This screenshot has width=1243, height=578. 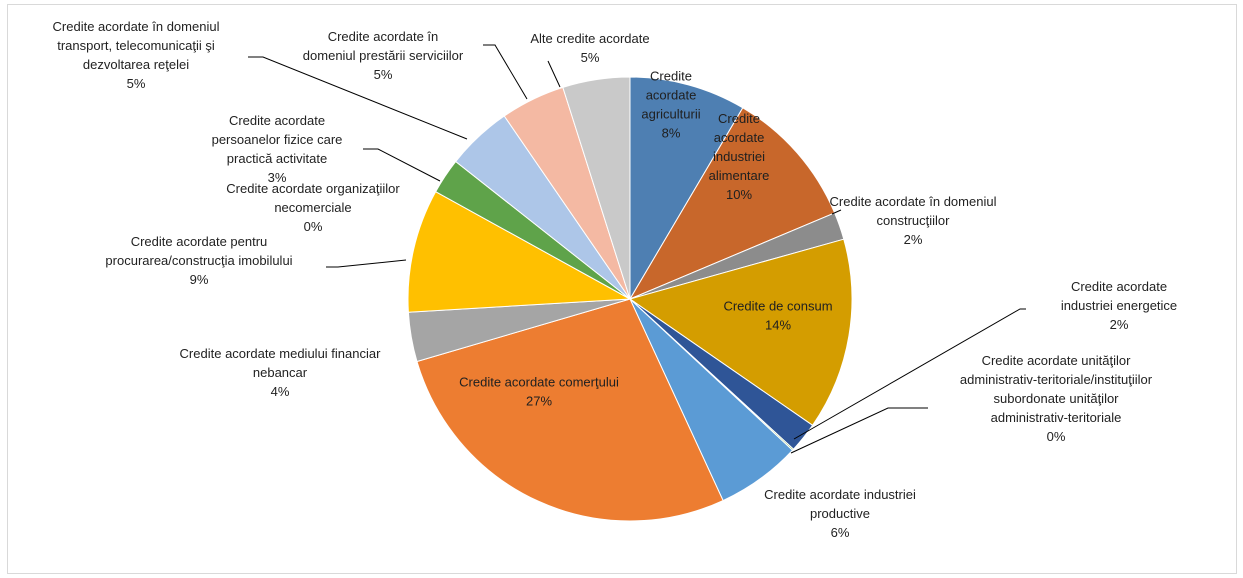 What do you see at coordinates (358, 98) in the screenshot?
I see `slice-13-leader-line` at bounding box center [358, 98].